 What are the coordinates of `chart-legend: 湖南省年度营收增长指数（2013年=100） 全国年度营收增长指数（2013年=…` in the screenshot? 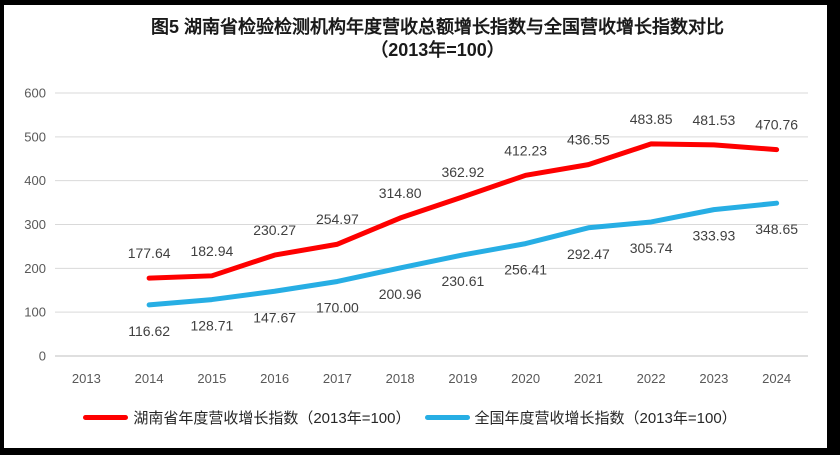 It's located at (410, 417).